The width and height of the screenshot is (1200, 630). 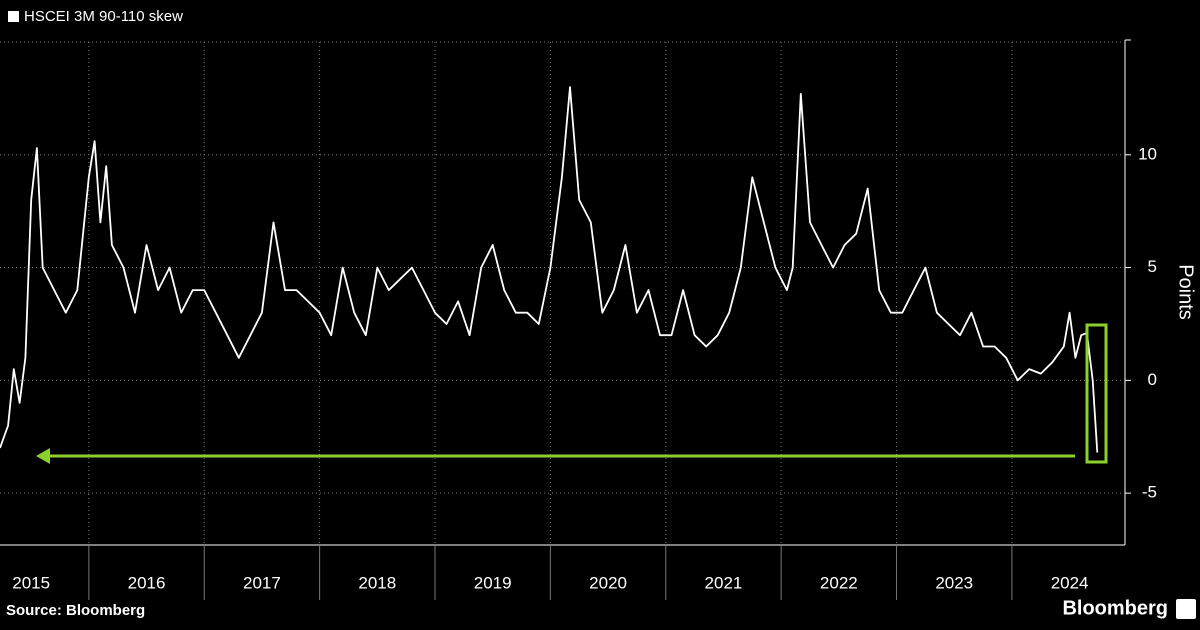 I want to click on x-tick-label: 2018, so click(x=377, y=582).